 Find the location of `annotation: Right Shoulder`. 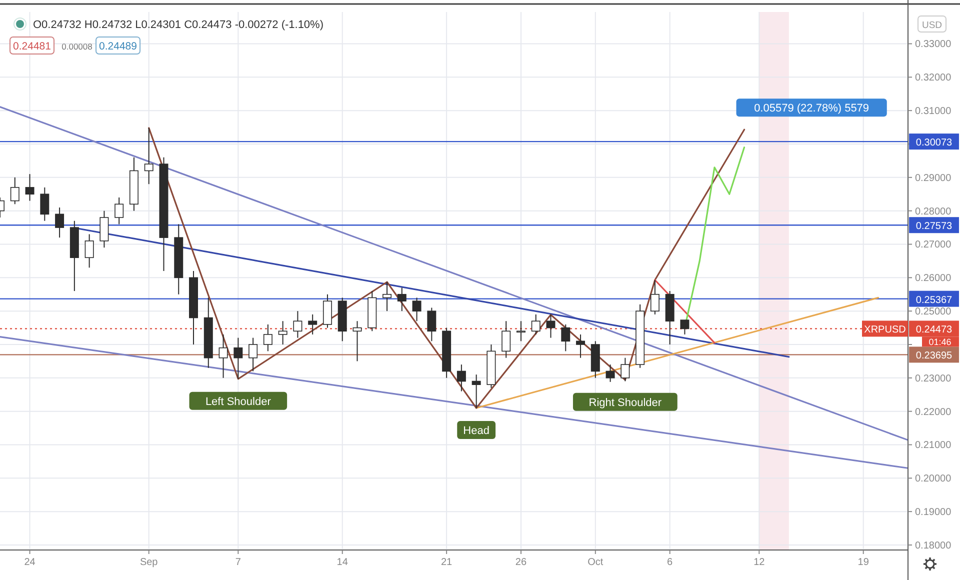

annotation: Right Shoulder is located at coordinates (625, 402).